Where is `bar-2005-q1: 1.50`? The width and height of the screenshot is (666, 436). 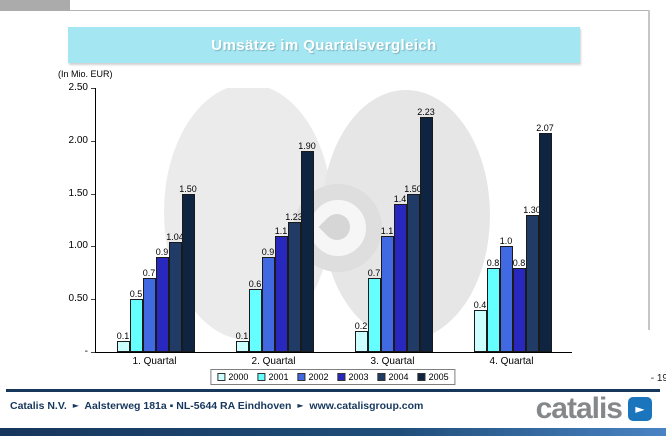
bar-2005-q1: 1.50 is located at coordinates (188, 268).